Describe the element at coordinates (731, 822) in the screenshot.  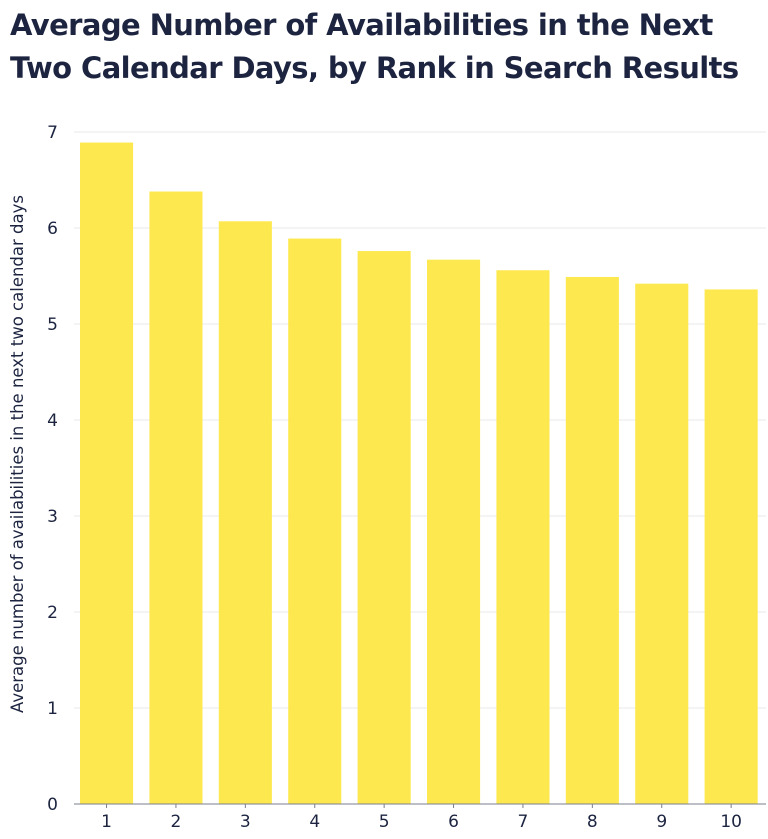
I see `x-tick-label: 10` at that location.